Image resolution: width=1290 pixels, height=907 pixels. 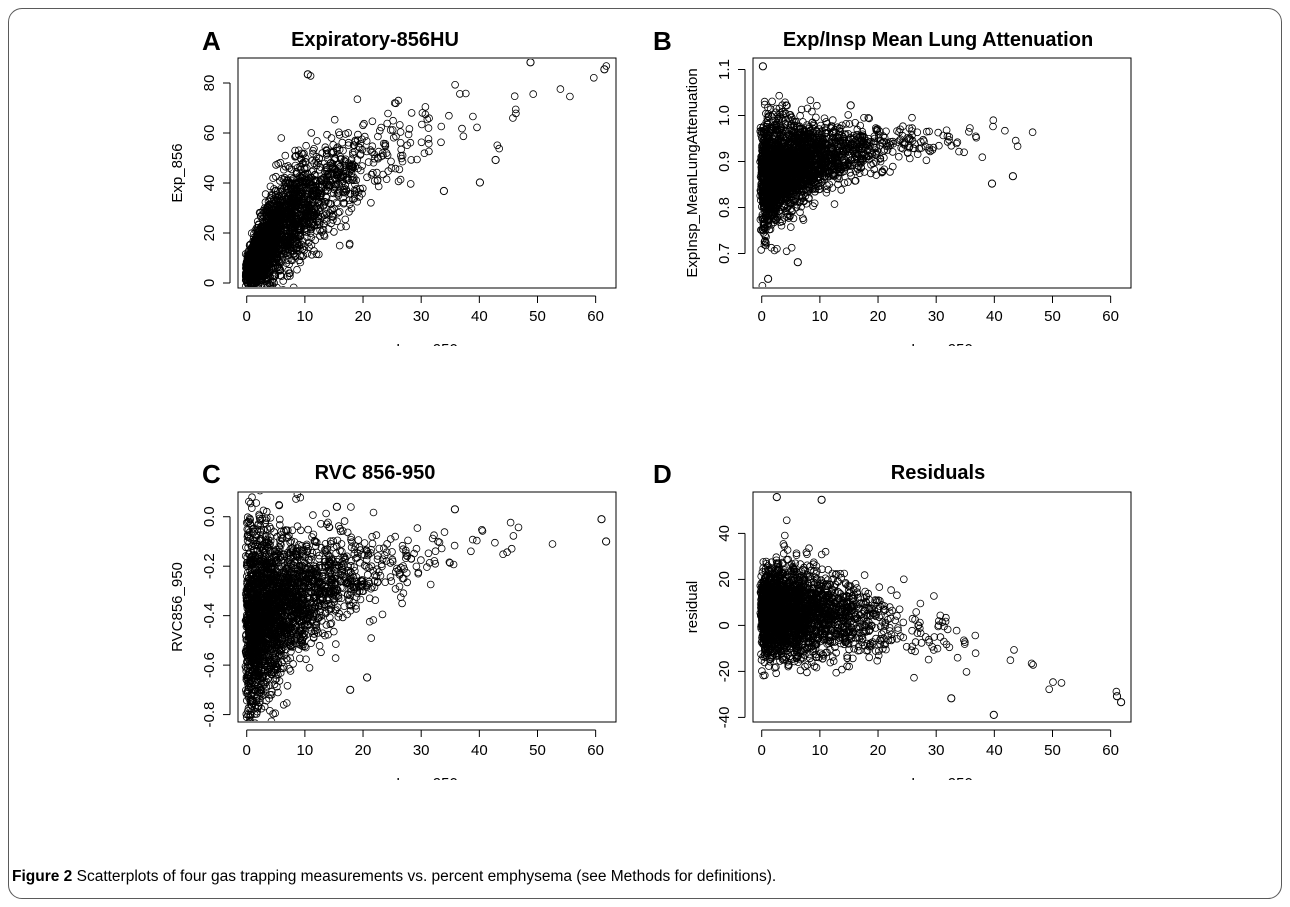 What do you see at coordinates (724, 115) in the screenshot?
I see `y-tick-label: 1.0` at bounding box center [724, 115].